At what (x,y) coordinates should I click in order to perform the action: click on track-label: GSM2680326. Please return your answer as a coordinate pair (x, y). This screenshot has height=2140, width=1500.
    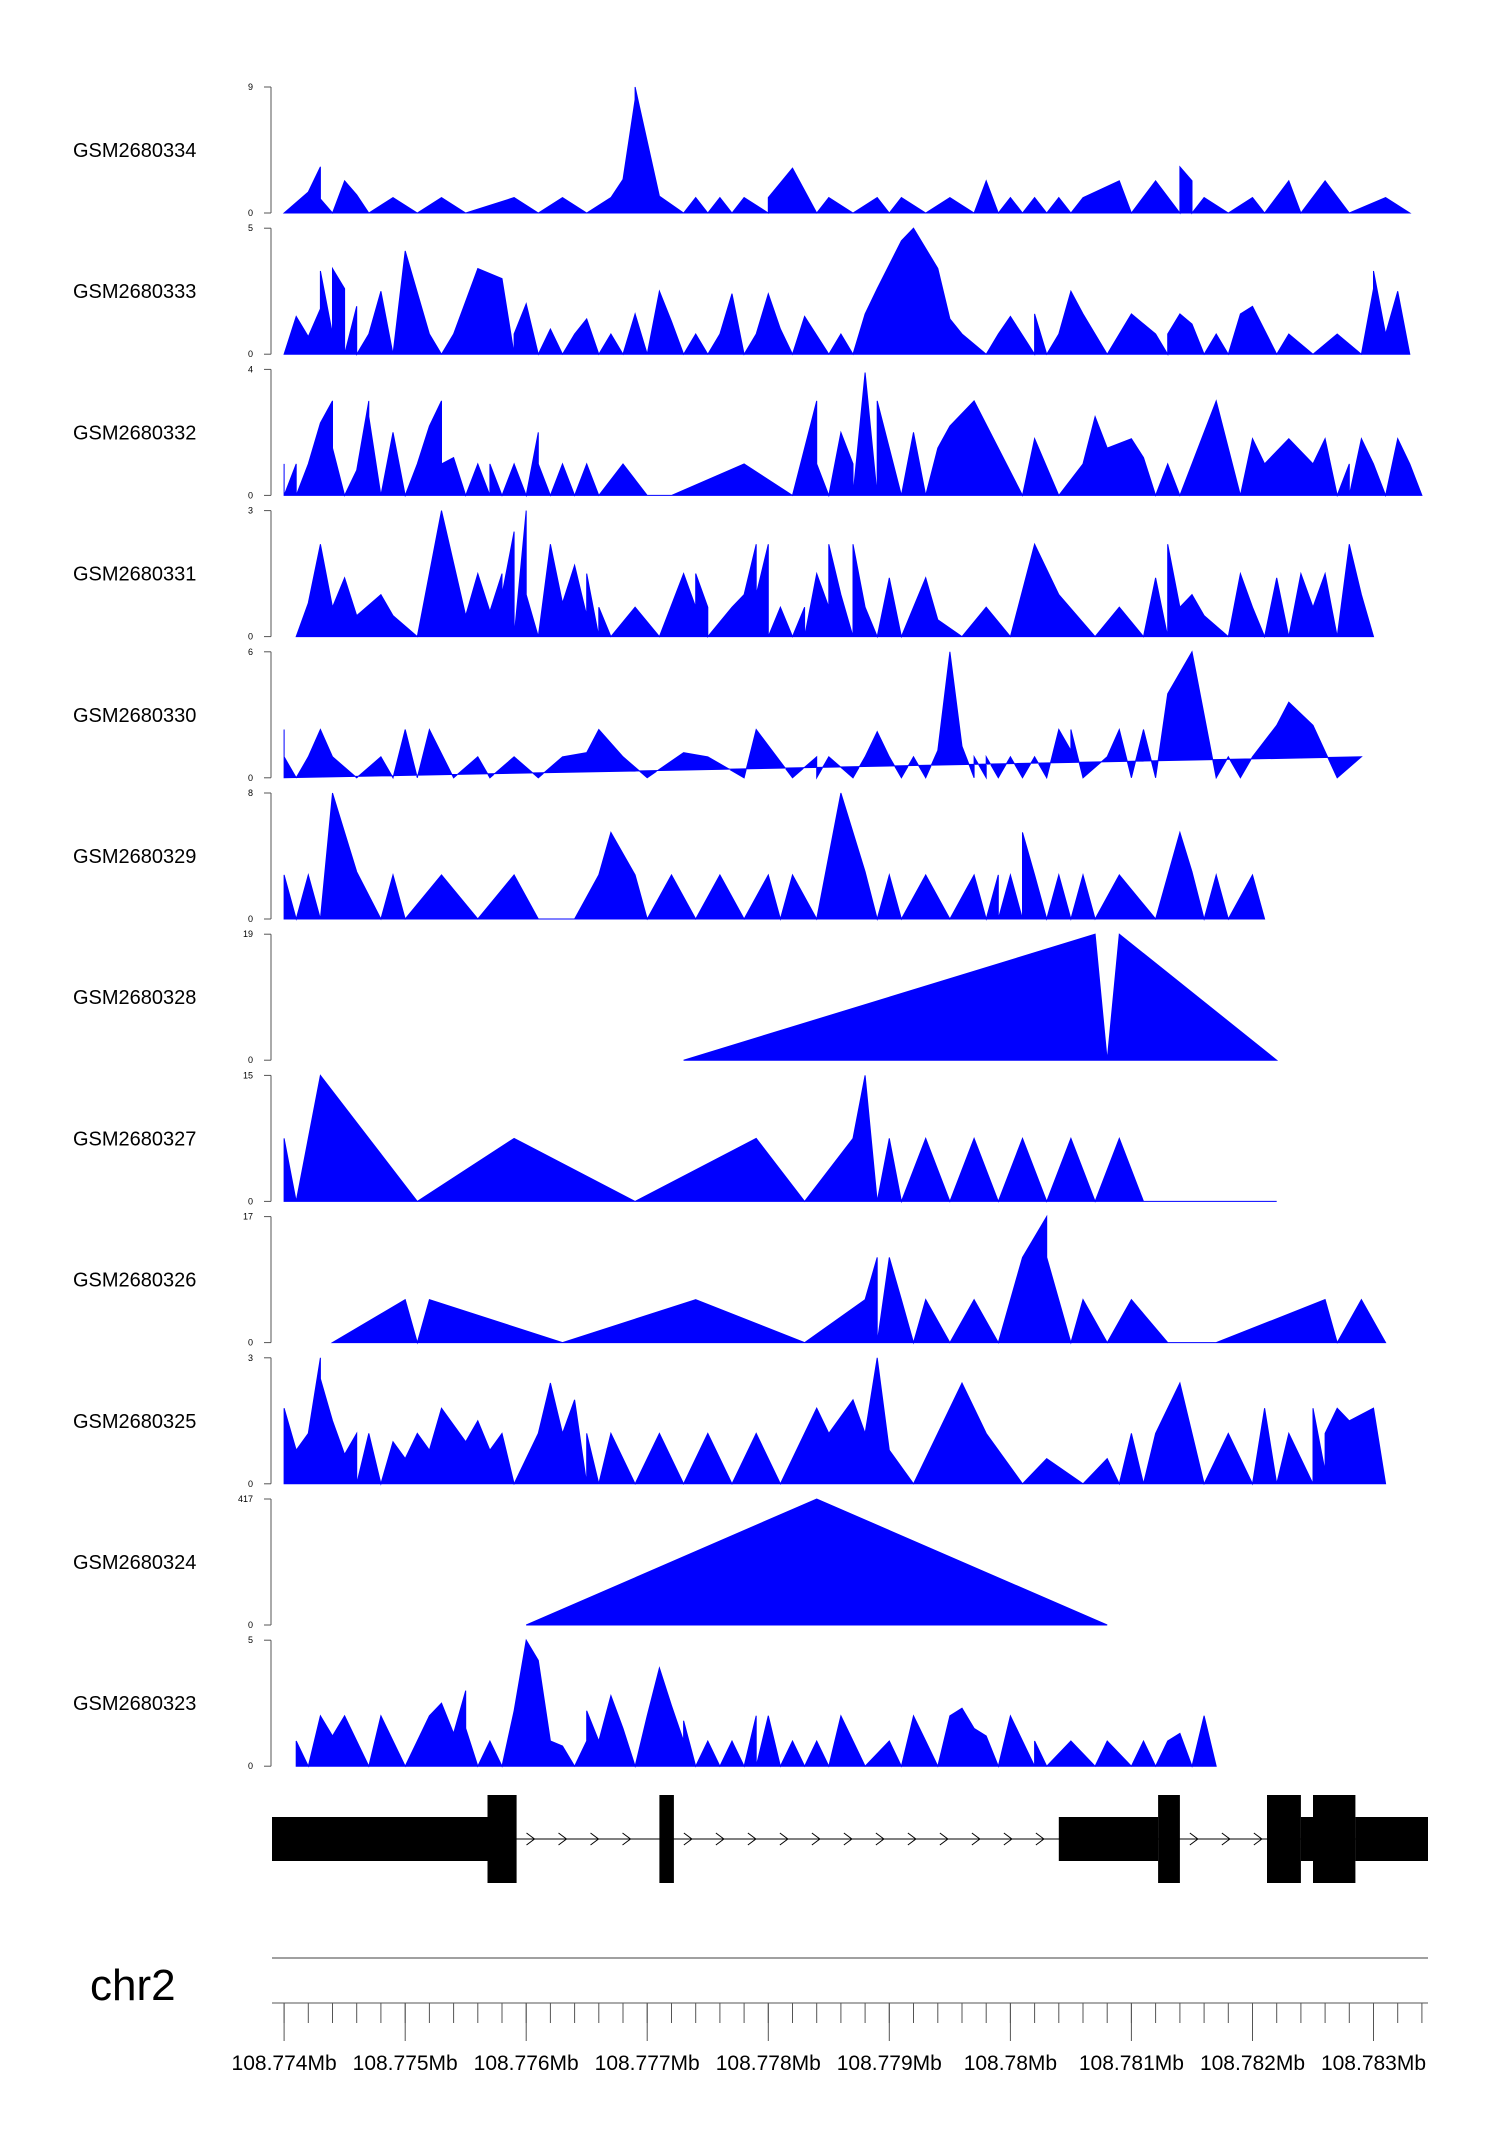
    Looking at the image, I should click on (134, 1281).